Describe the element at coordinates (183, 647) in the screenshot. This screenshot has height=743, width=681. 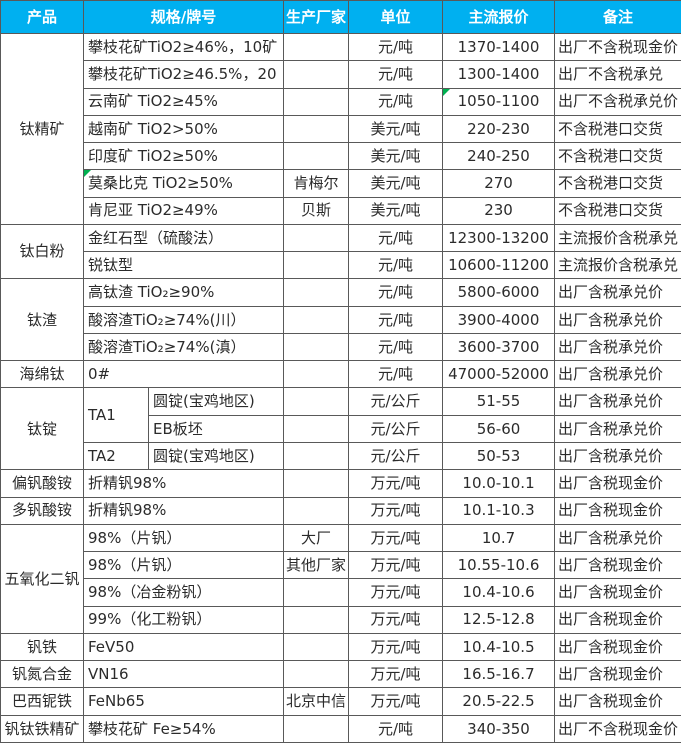
I see `cell-spec: FeV50` at that location.